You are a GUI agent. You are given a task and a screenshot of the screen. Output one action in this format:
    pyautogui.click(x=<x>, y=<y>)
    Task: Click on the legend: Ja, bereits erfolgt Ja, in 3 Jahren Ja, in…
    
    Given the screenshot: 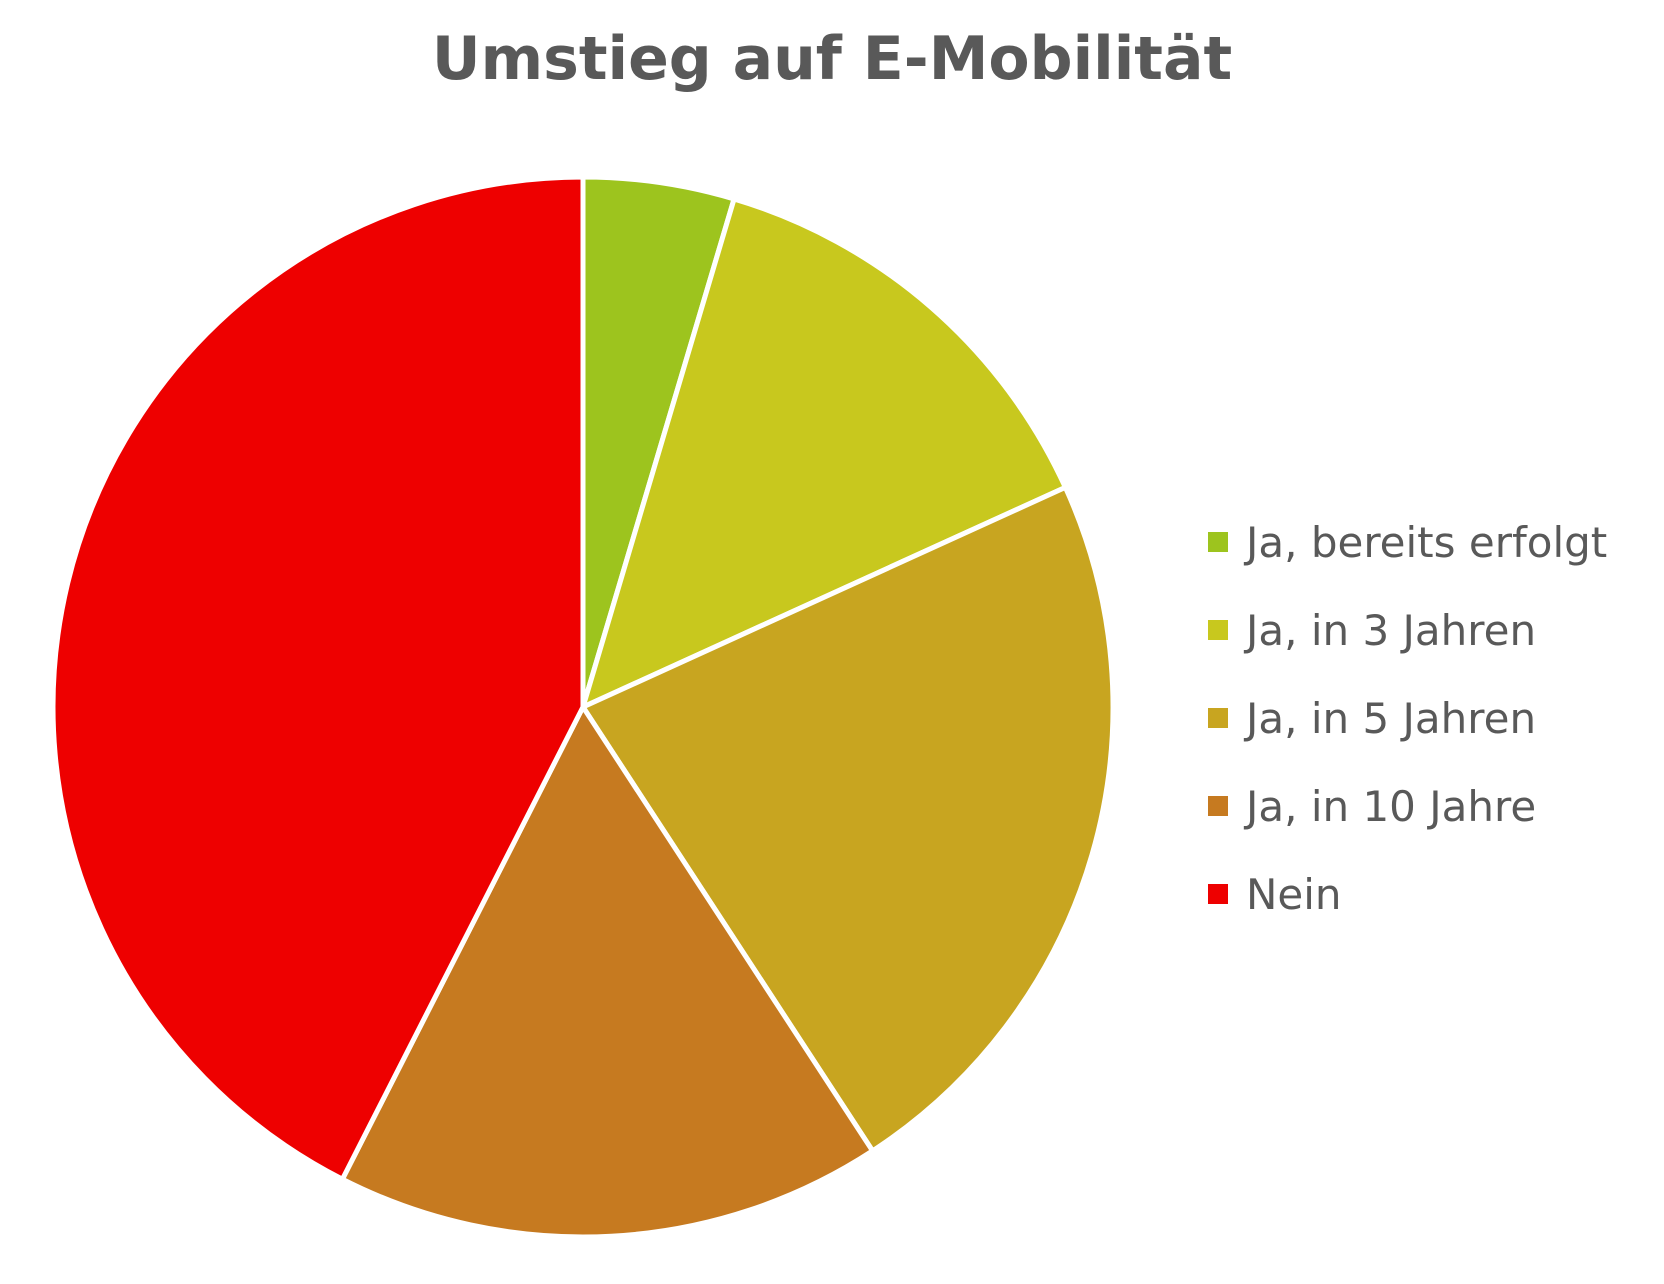 What is the action you would take?
    pyautogui.click(x=1407, y=718)
    